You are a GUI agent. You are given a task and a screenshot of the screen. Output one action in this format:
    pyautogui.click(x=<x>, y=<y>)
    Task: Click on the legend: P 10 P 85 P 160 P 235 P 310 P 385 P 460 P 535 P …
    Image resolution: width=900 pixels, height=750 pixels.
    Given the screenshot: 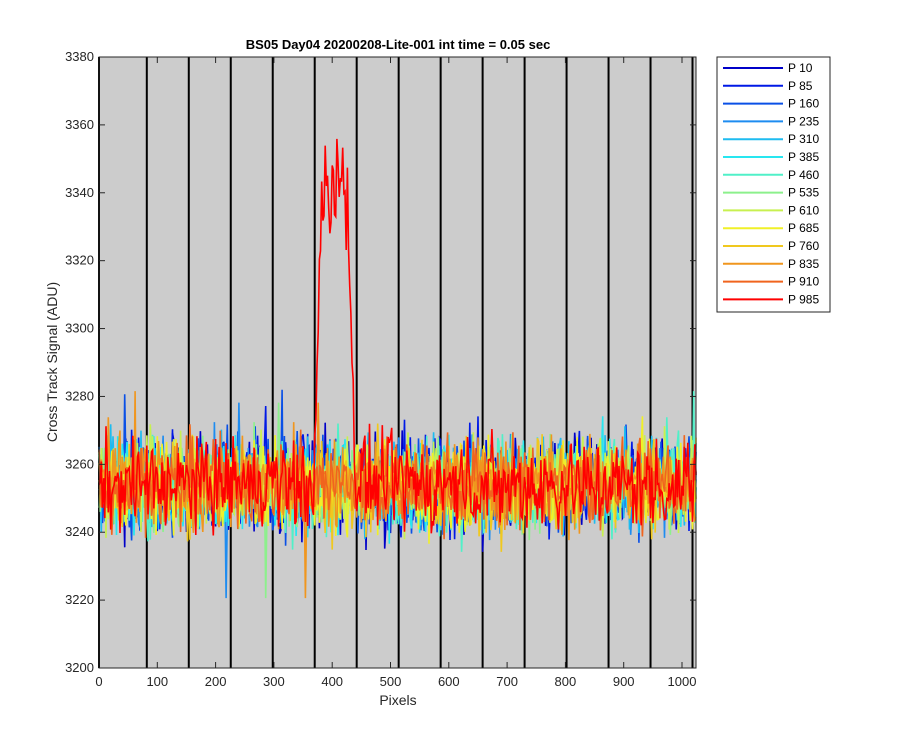 What is the action you would take?
    pyautogui.click(x=773, y=184)
    